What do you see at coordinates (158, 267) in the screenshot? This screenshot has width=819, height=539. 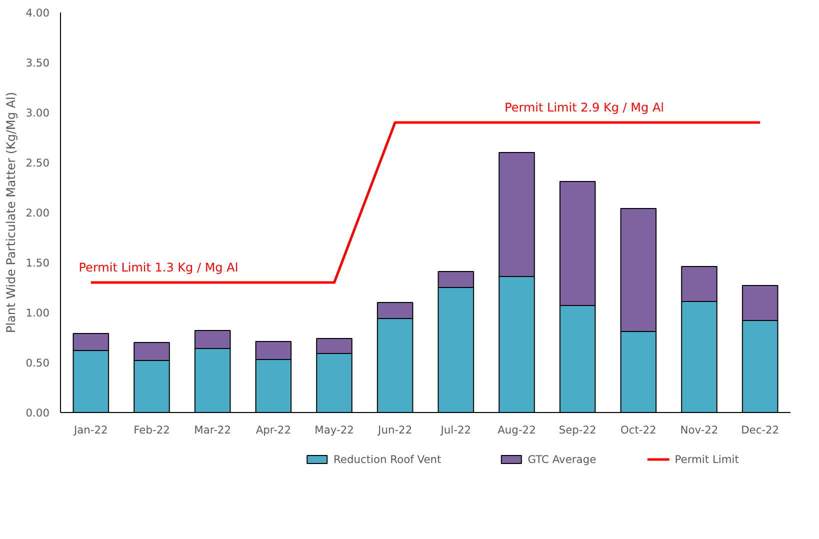 I see `annotation: Permit Limit 1.3 Kg / Mg Al` at bounding box center [158, 267].